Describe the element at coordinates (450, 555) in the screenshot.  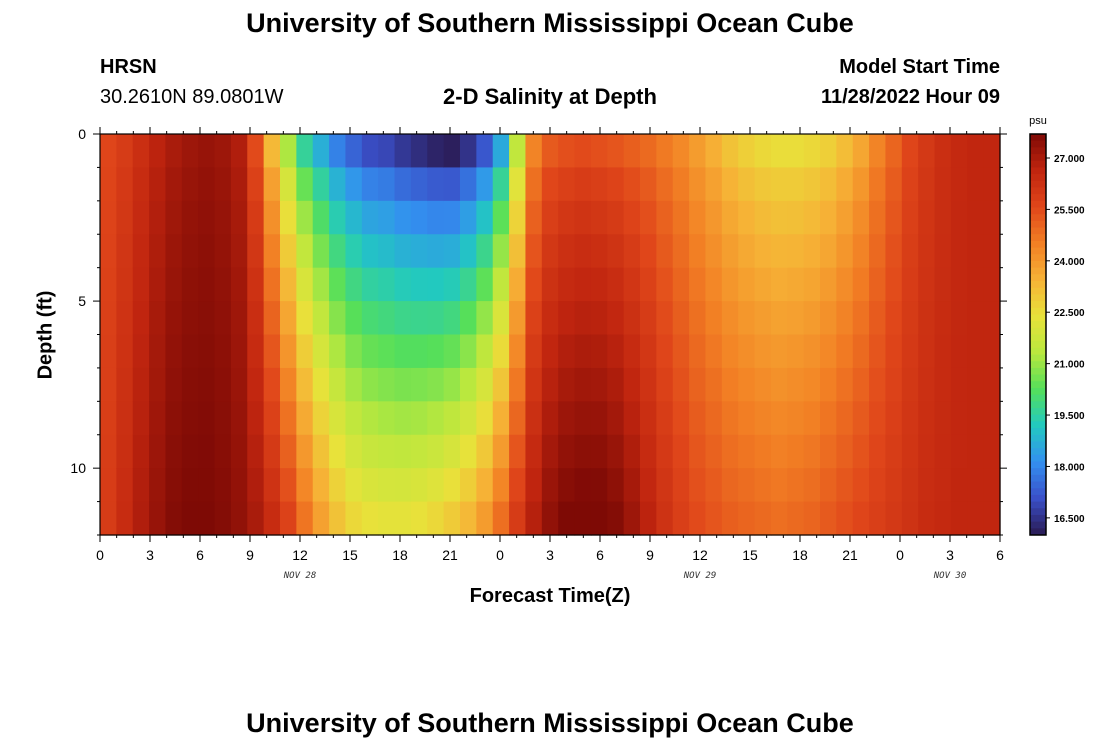
I see `x-tick-label: 21` at that location.